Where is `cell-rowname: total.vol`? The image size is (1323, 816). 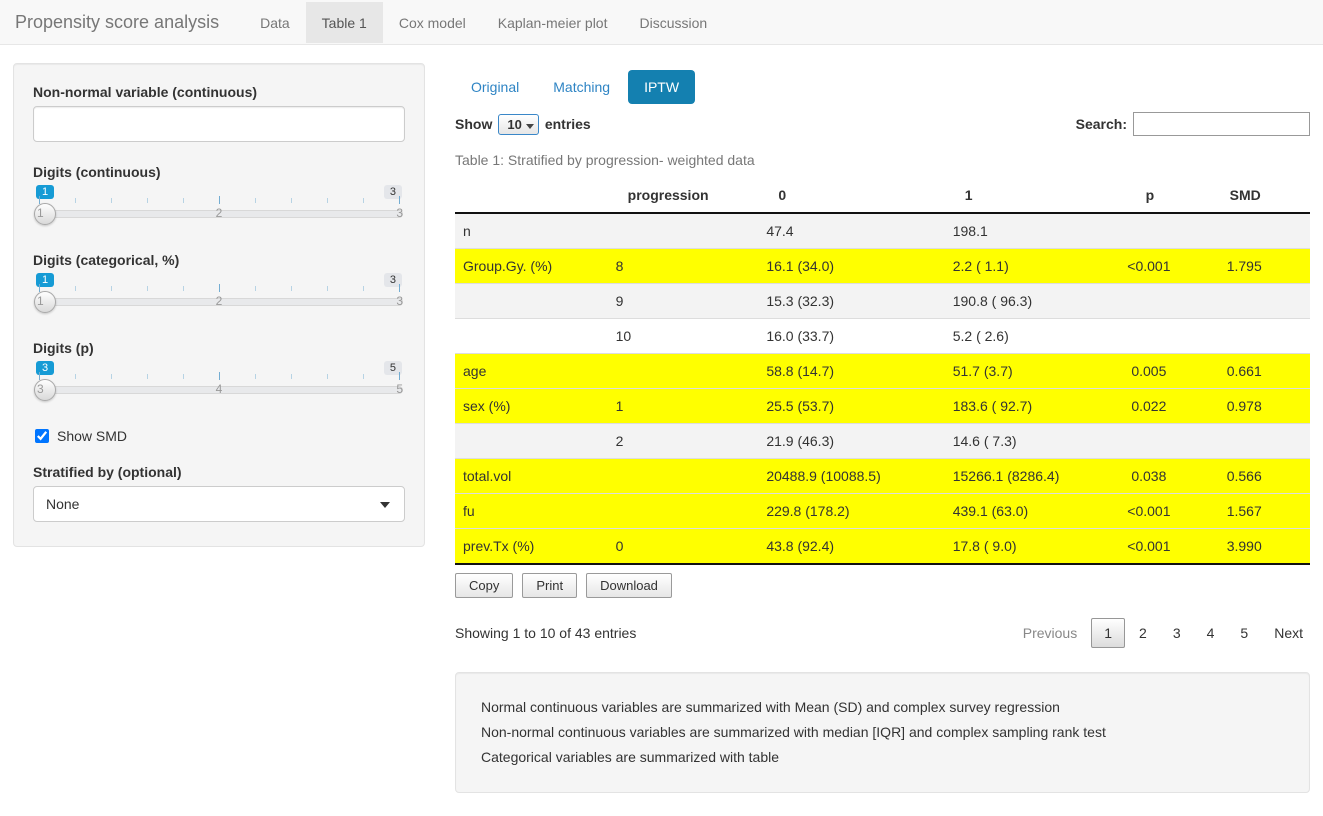
cell-rowname: total.vol is located at coordinates (487, 476).